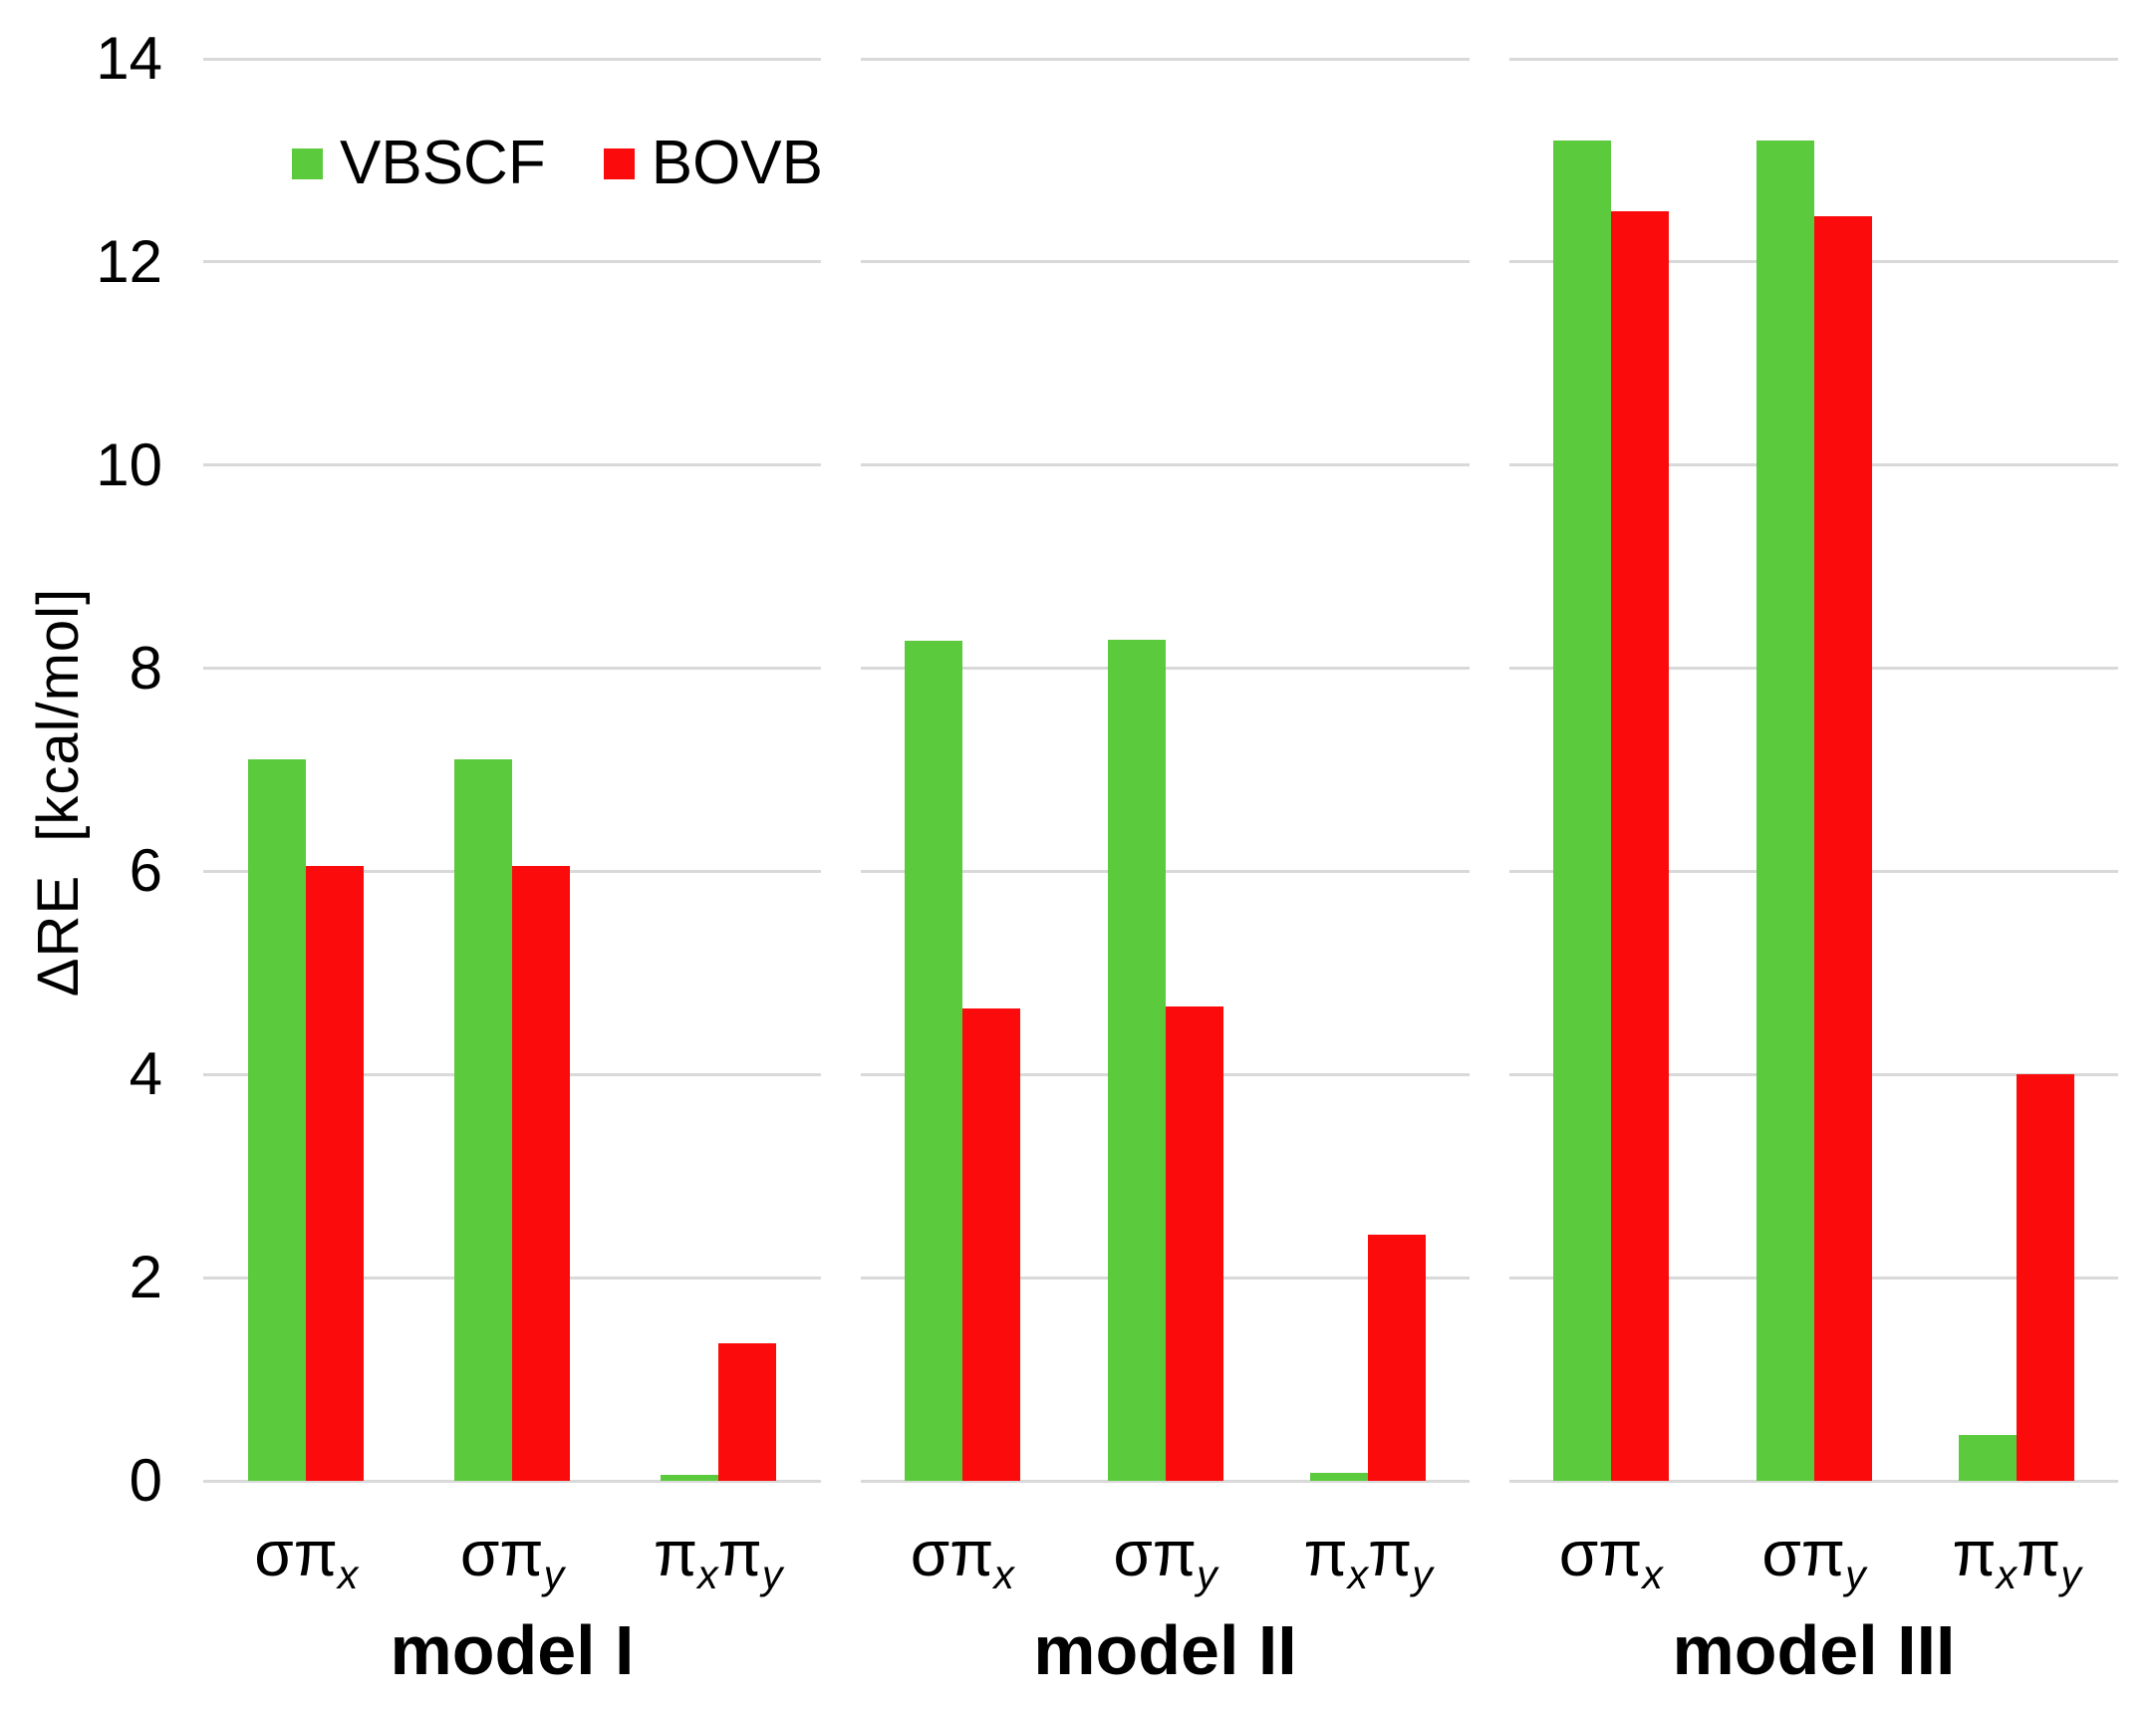 This screenshot has width=2156, height=1716. I want to click on legend-label-bovb: BOVB, so click(737, 163).